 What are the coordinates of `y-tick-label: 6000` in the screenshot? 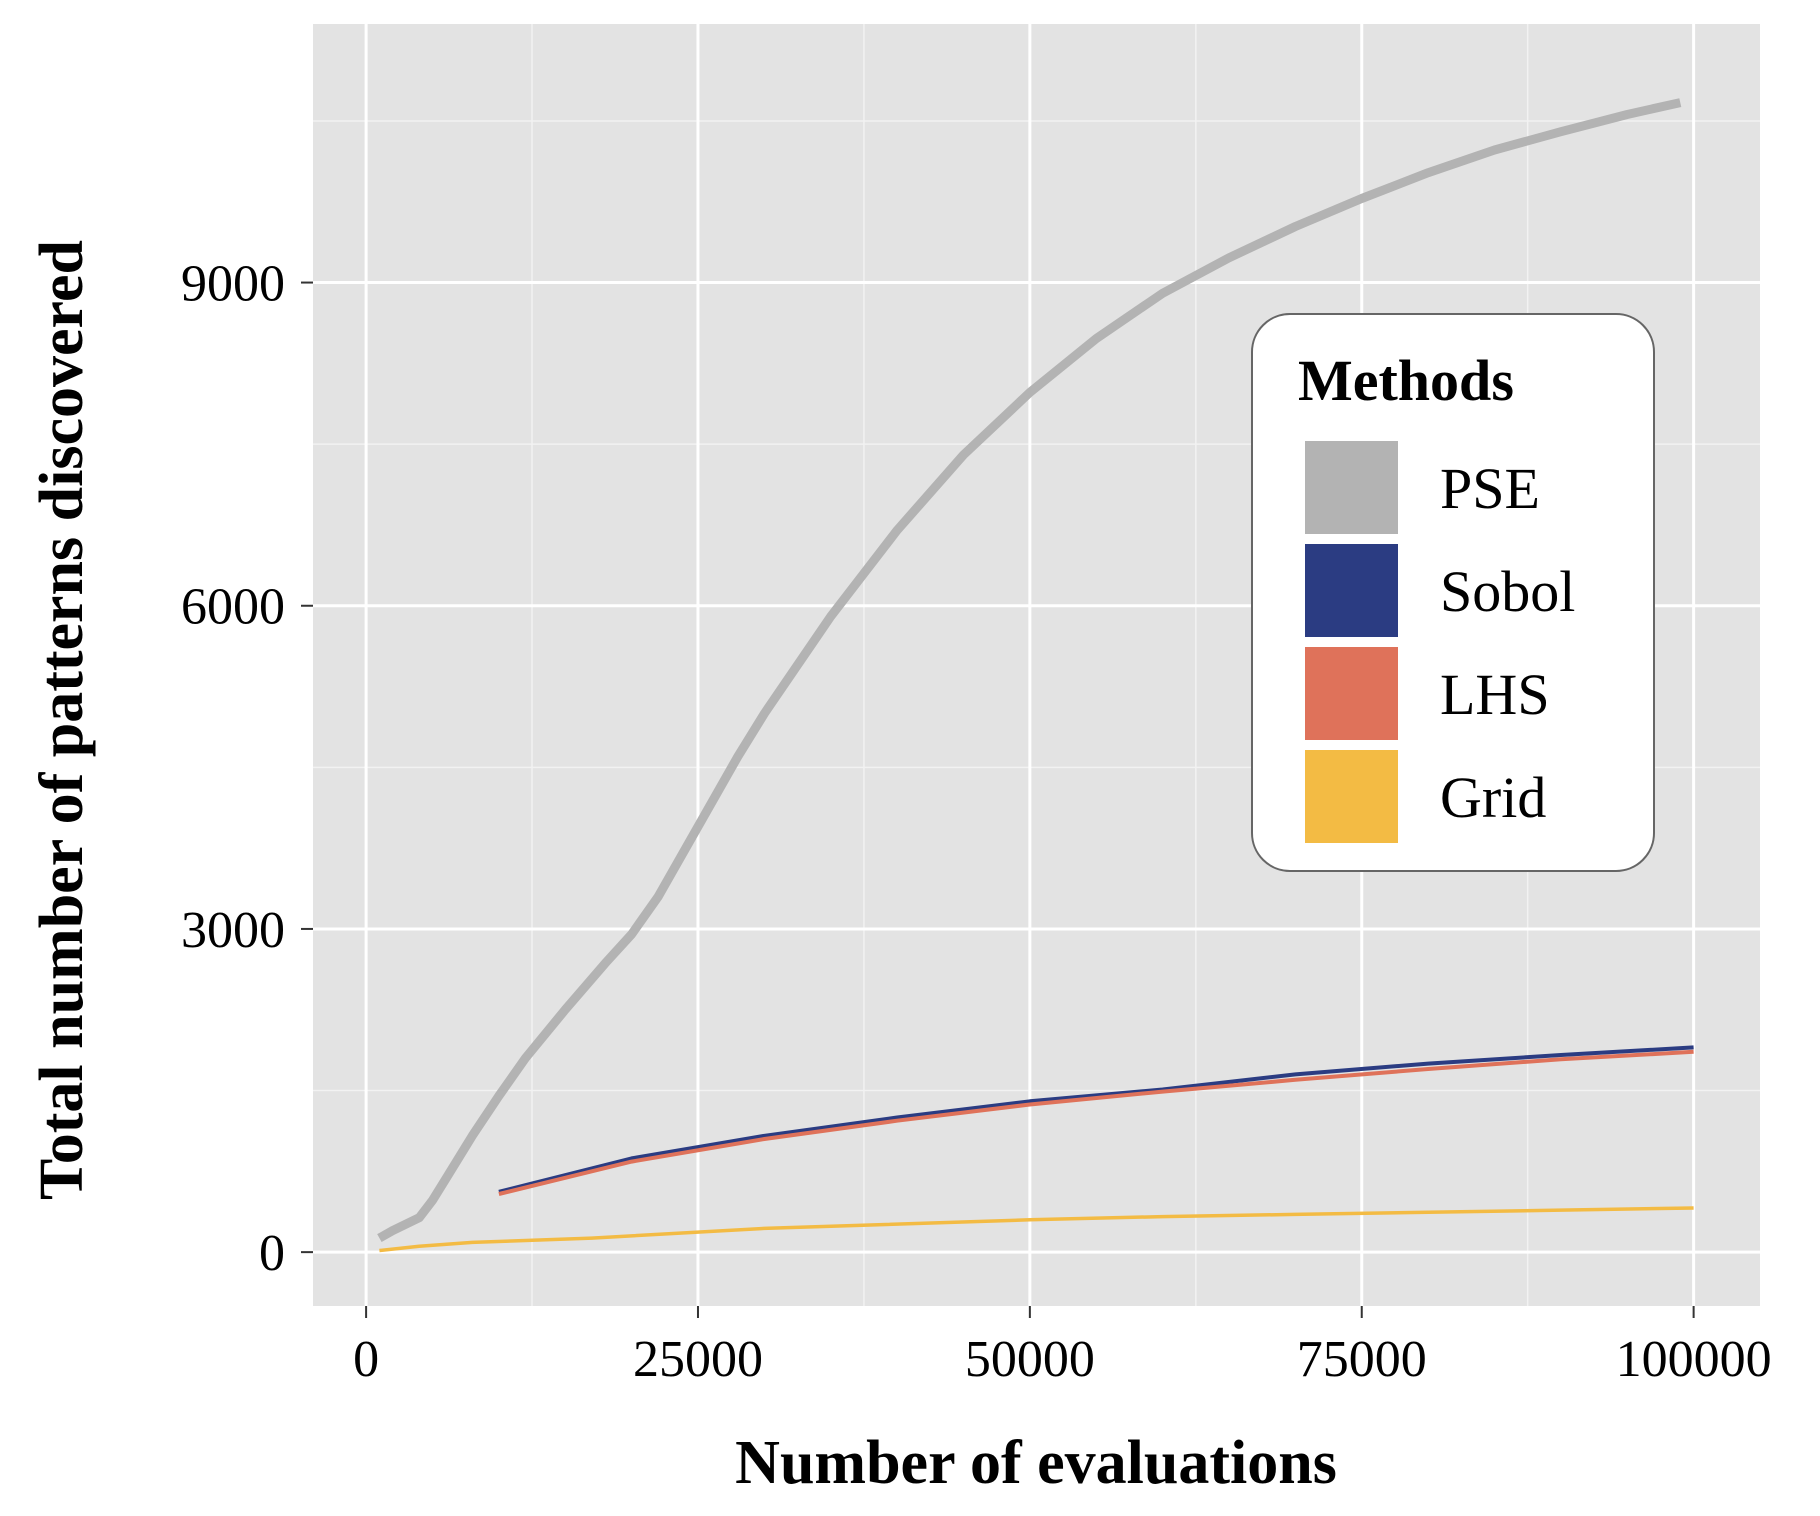 It's located at (233, 607).